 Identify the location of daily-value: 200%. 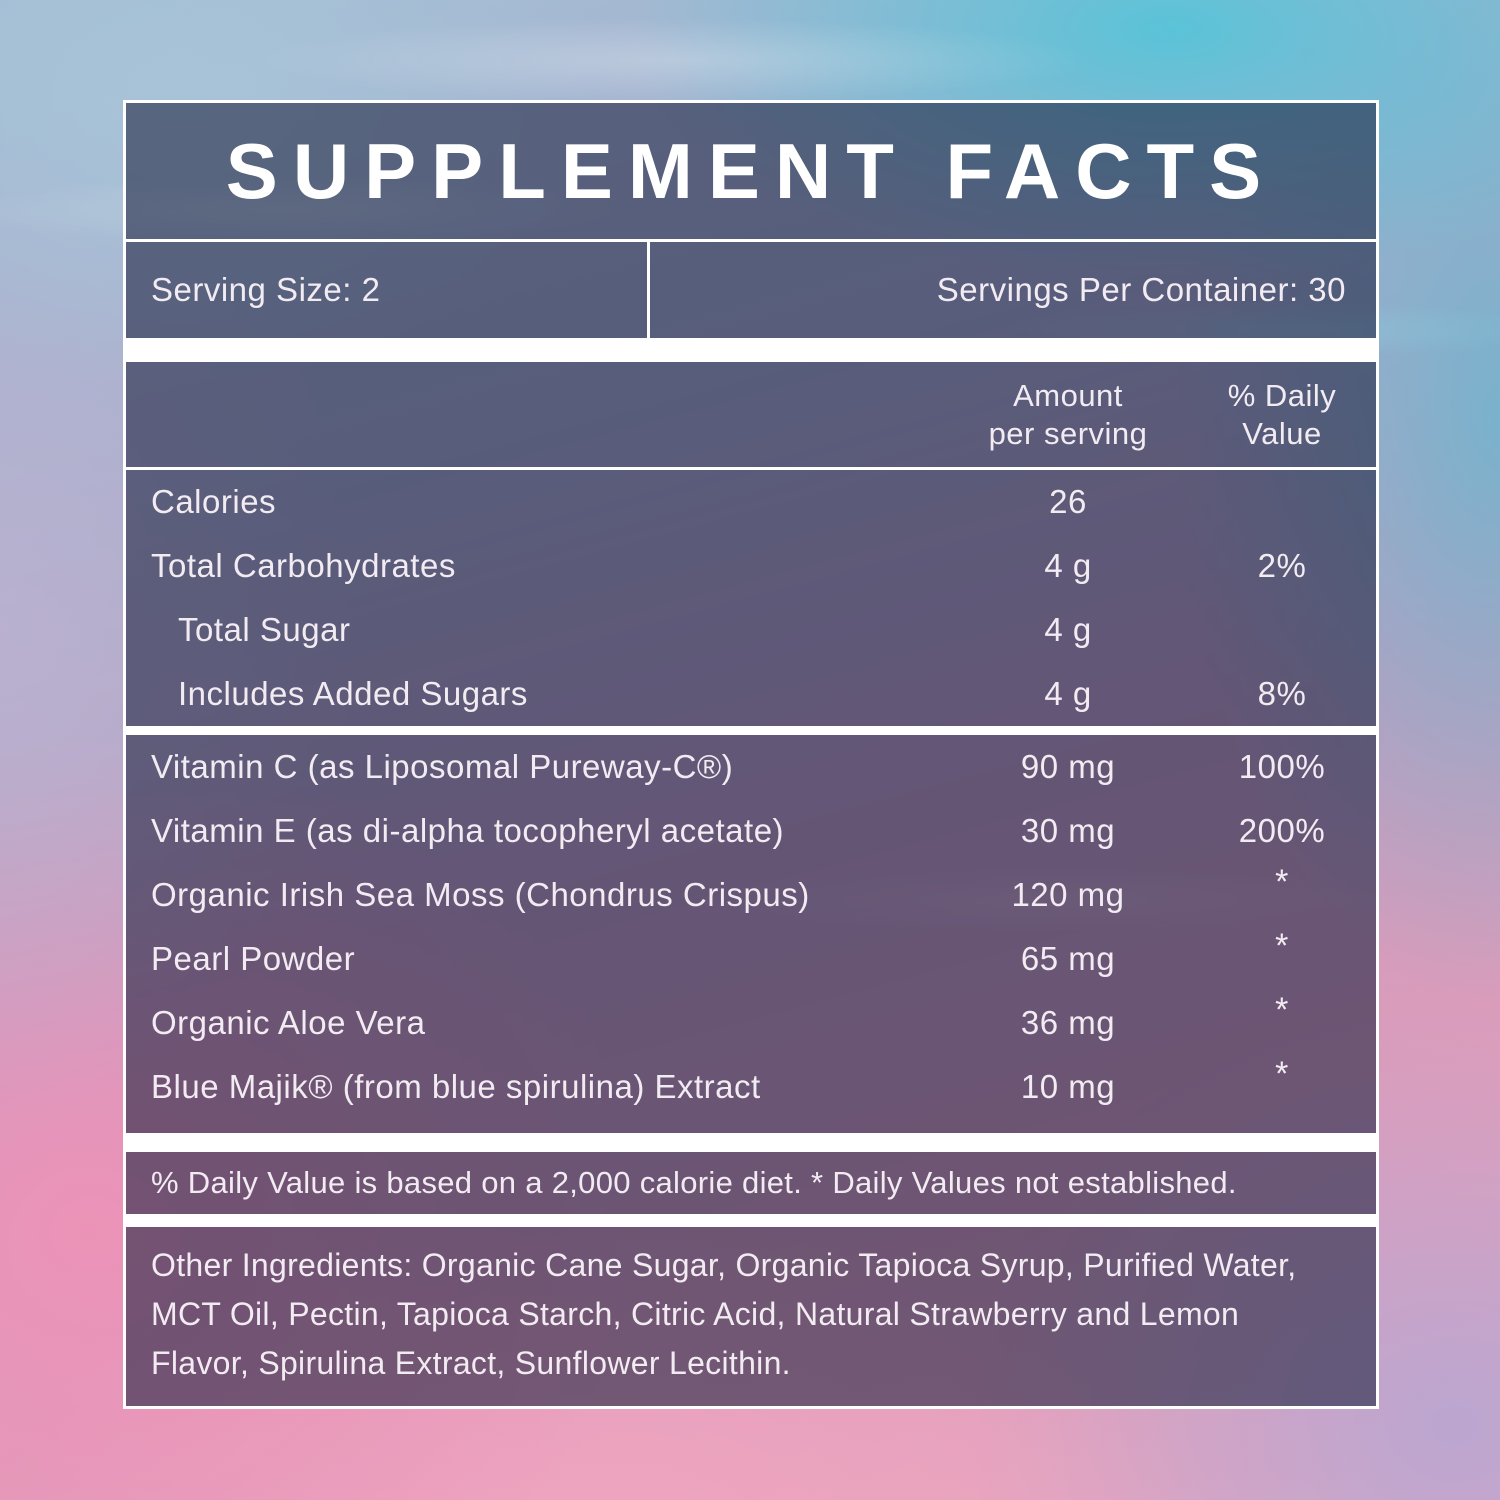
(1282, 830).